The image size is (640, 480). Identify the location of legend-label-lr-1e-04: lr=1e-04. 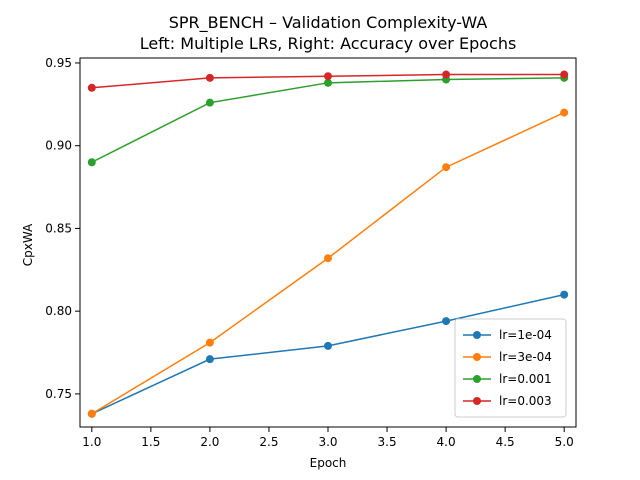
(525, 335).